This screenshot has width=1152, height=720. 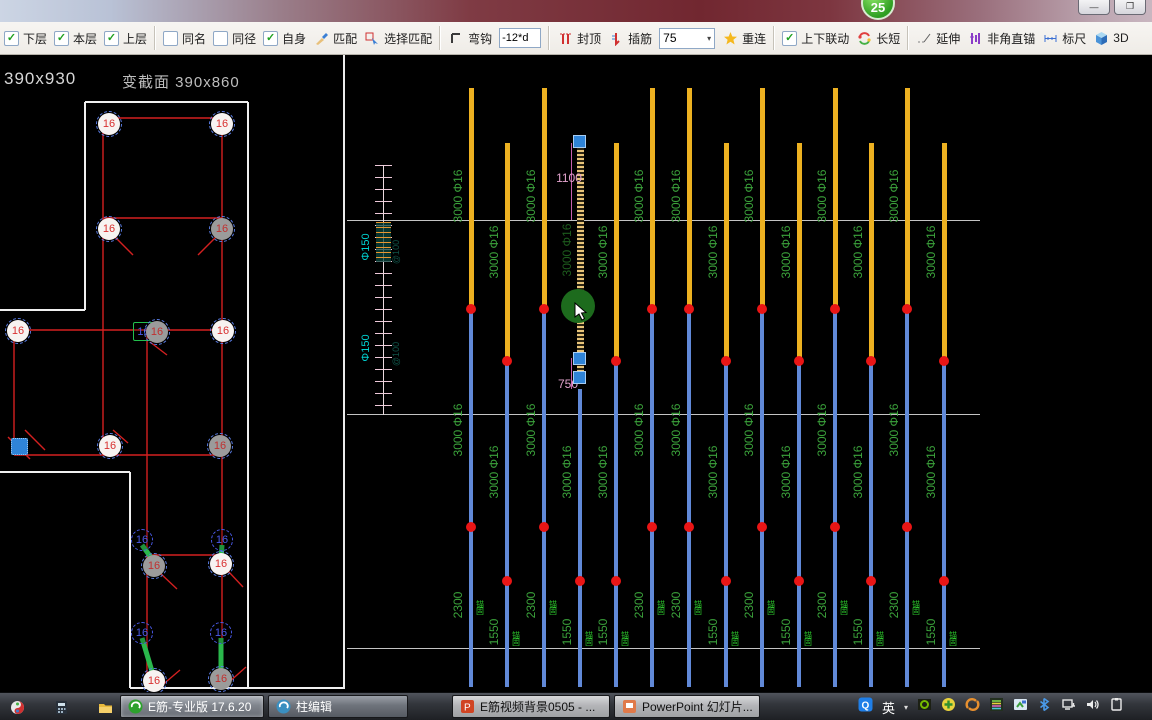 I want to click on quicklaunch-folder-icon, so click(x=105, y=707).